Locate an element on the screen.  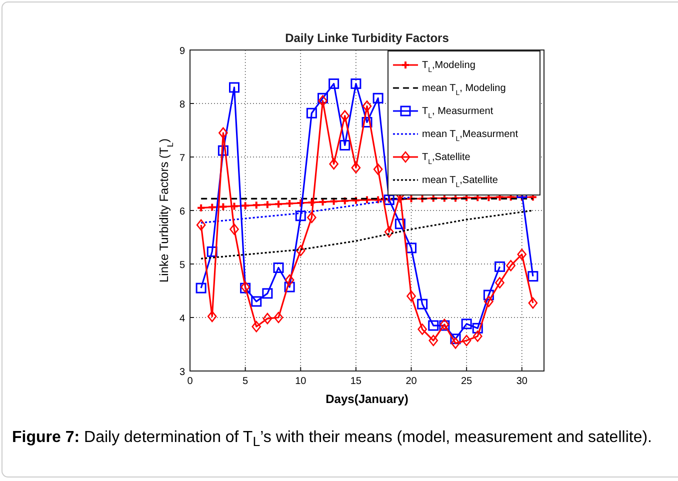
x-tick-label: 10 is located at coordinates (301, 381).